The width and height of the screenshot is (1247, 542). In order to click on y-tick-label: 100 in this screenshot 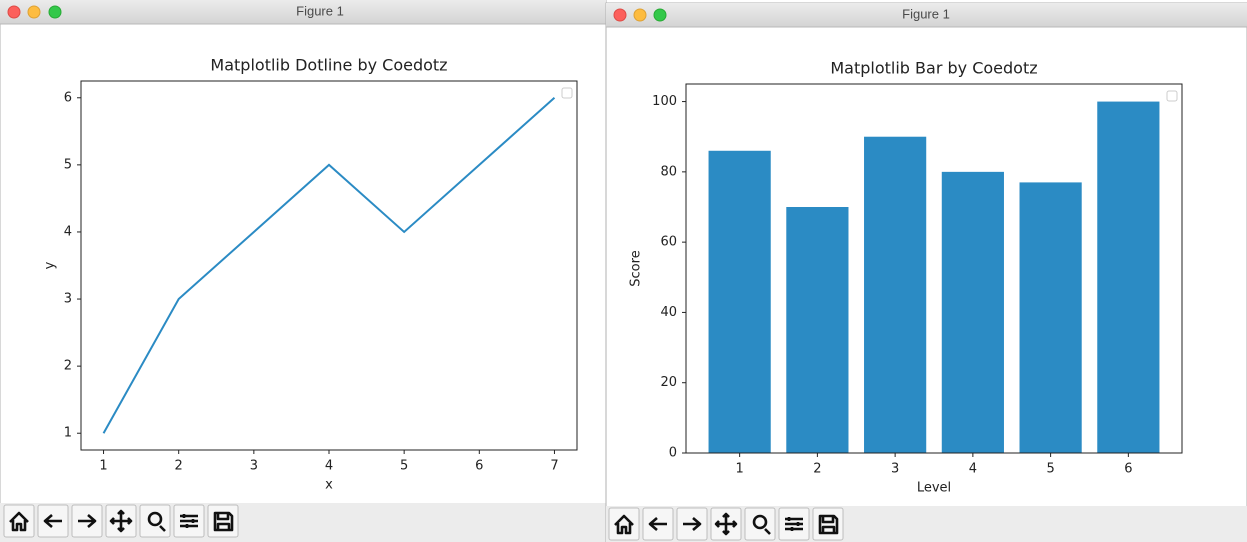, I will do `click(664, 101)`.